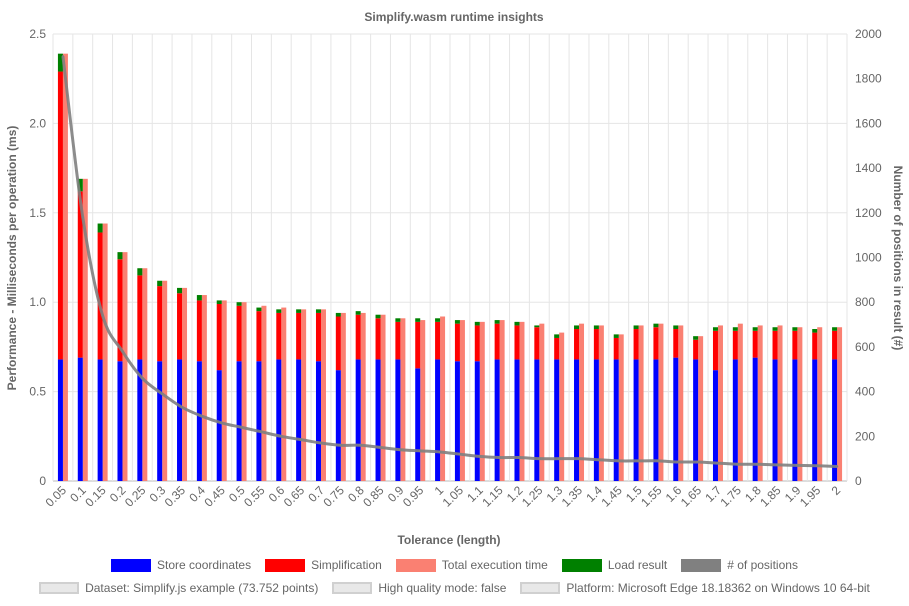 Image resolution: width=909 pixels, height=606 pixels. I want to click on y-tick-label: 2.5, so click(37, 34).